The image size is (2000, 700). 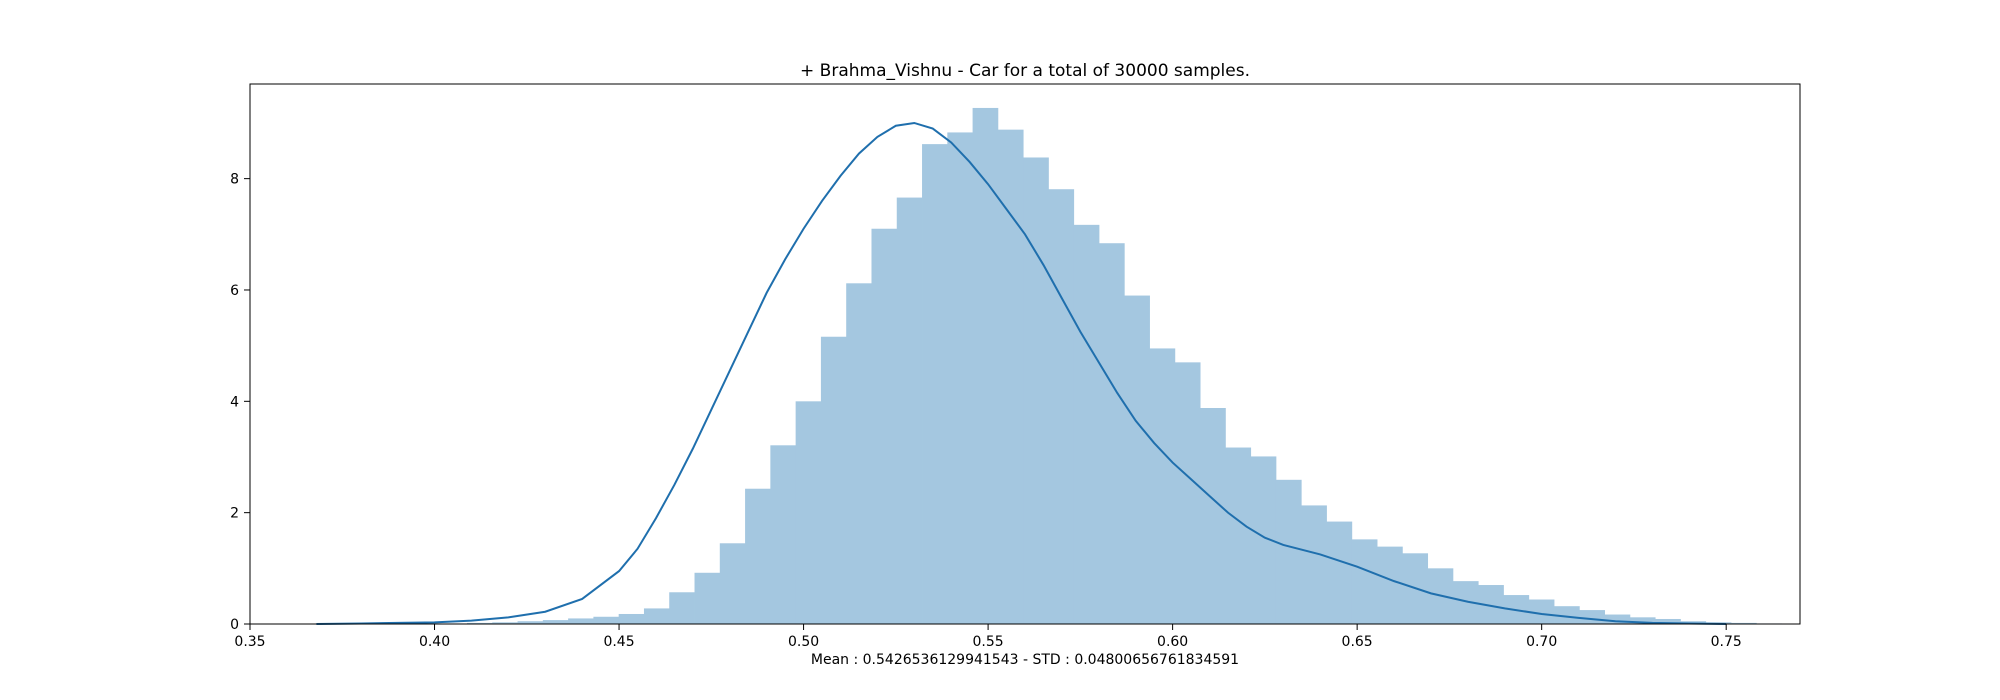 What do you see at coordinates (988, 642) in the screenshot?
I see `x-tick-label: 0.55` at bounding box center [988, 642].